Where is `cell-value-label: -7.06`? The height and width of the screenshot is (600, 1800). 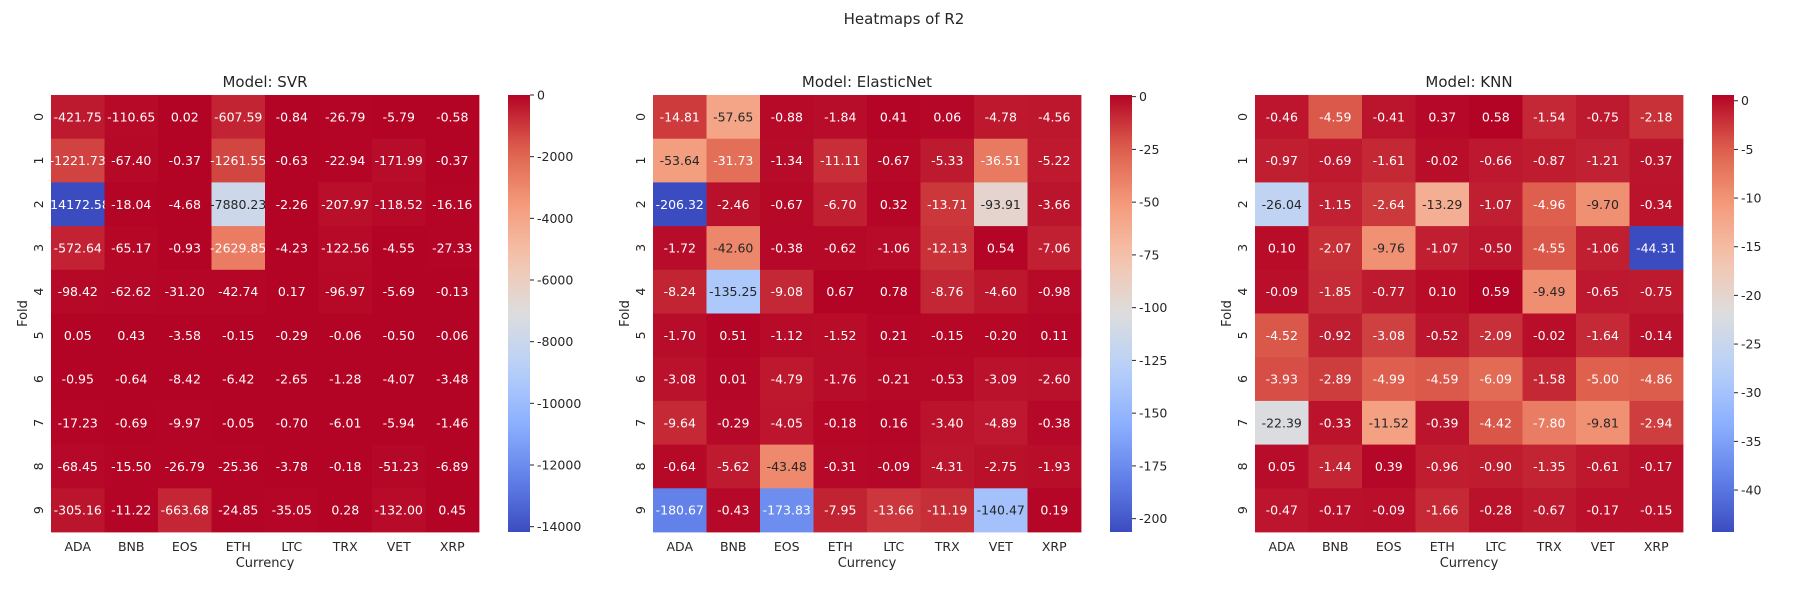 cell-value-label: -7.06 is located at coordinates (1054, 247).